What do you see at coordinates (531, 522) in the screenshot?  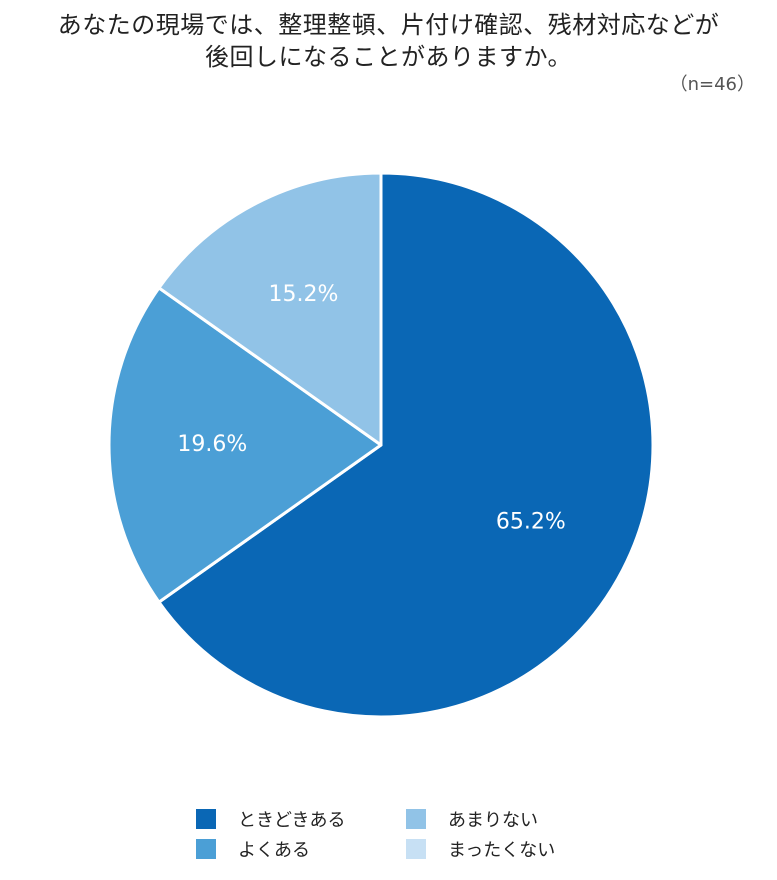 I see `data-label-tokidoki: 65.2%` at bounding box center [531, 522].